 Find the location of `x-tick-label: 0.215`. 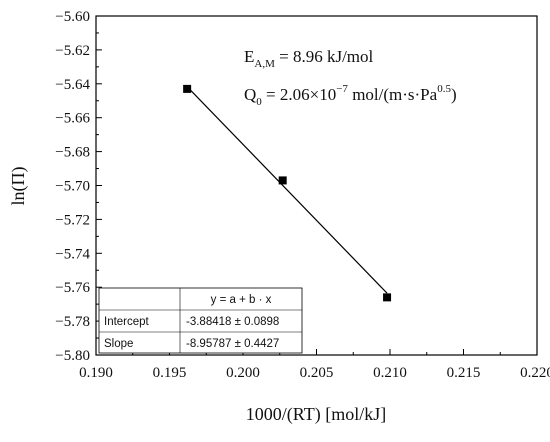

x-tick-label: 0.215 is located at coordinates (464, 373).